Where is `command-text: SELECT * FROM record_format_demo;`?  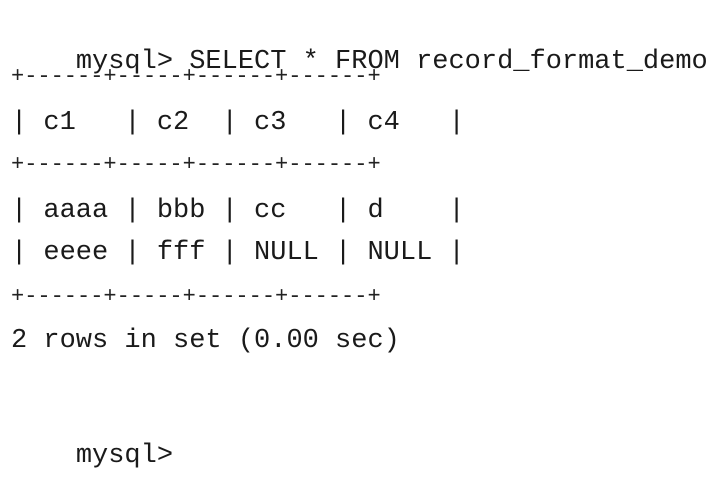
command-text: SELECT * FROM record_format_demo; is located at coordinates (450, 62).